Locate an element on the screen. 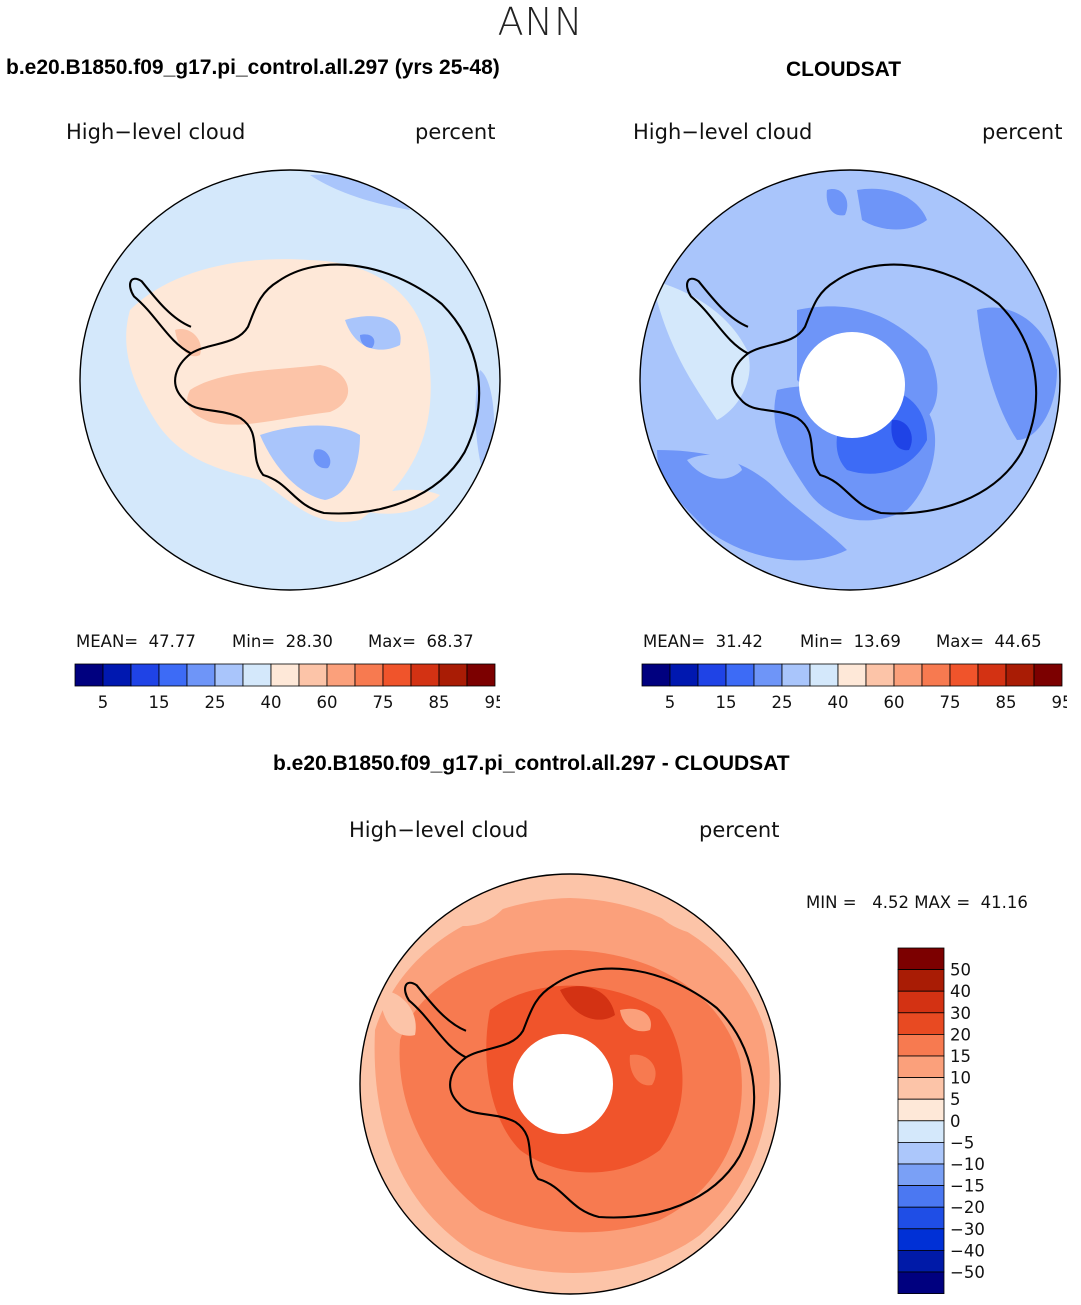 This screenshot has height=1305, width=1081. obs-min-label: Min= is located at coordinates (822, 641).